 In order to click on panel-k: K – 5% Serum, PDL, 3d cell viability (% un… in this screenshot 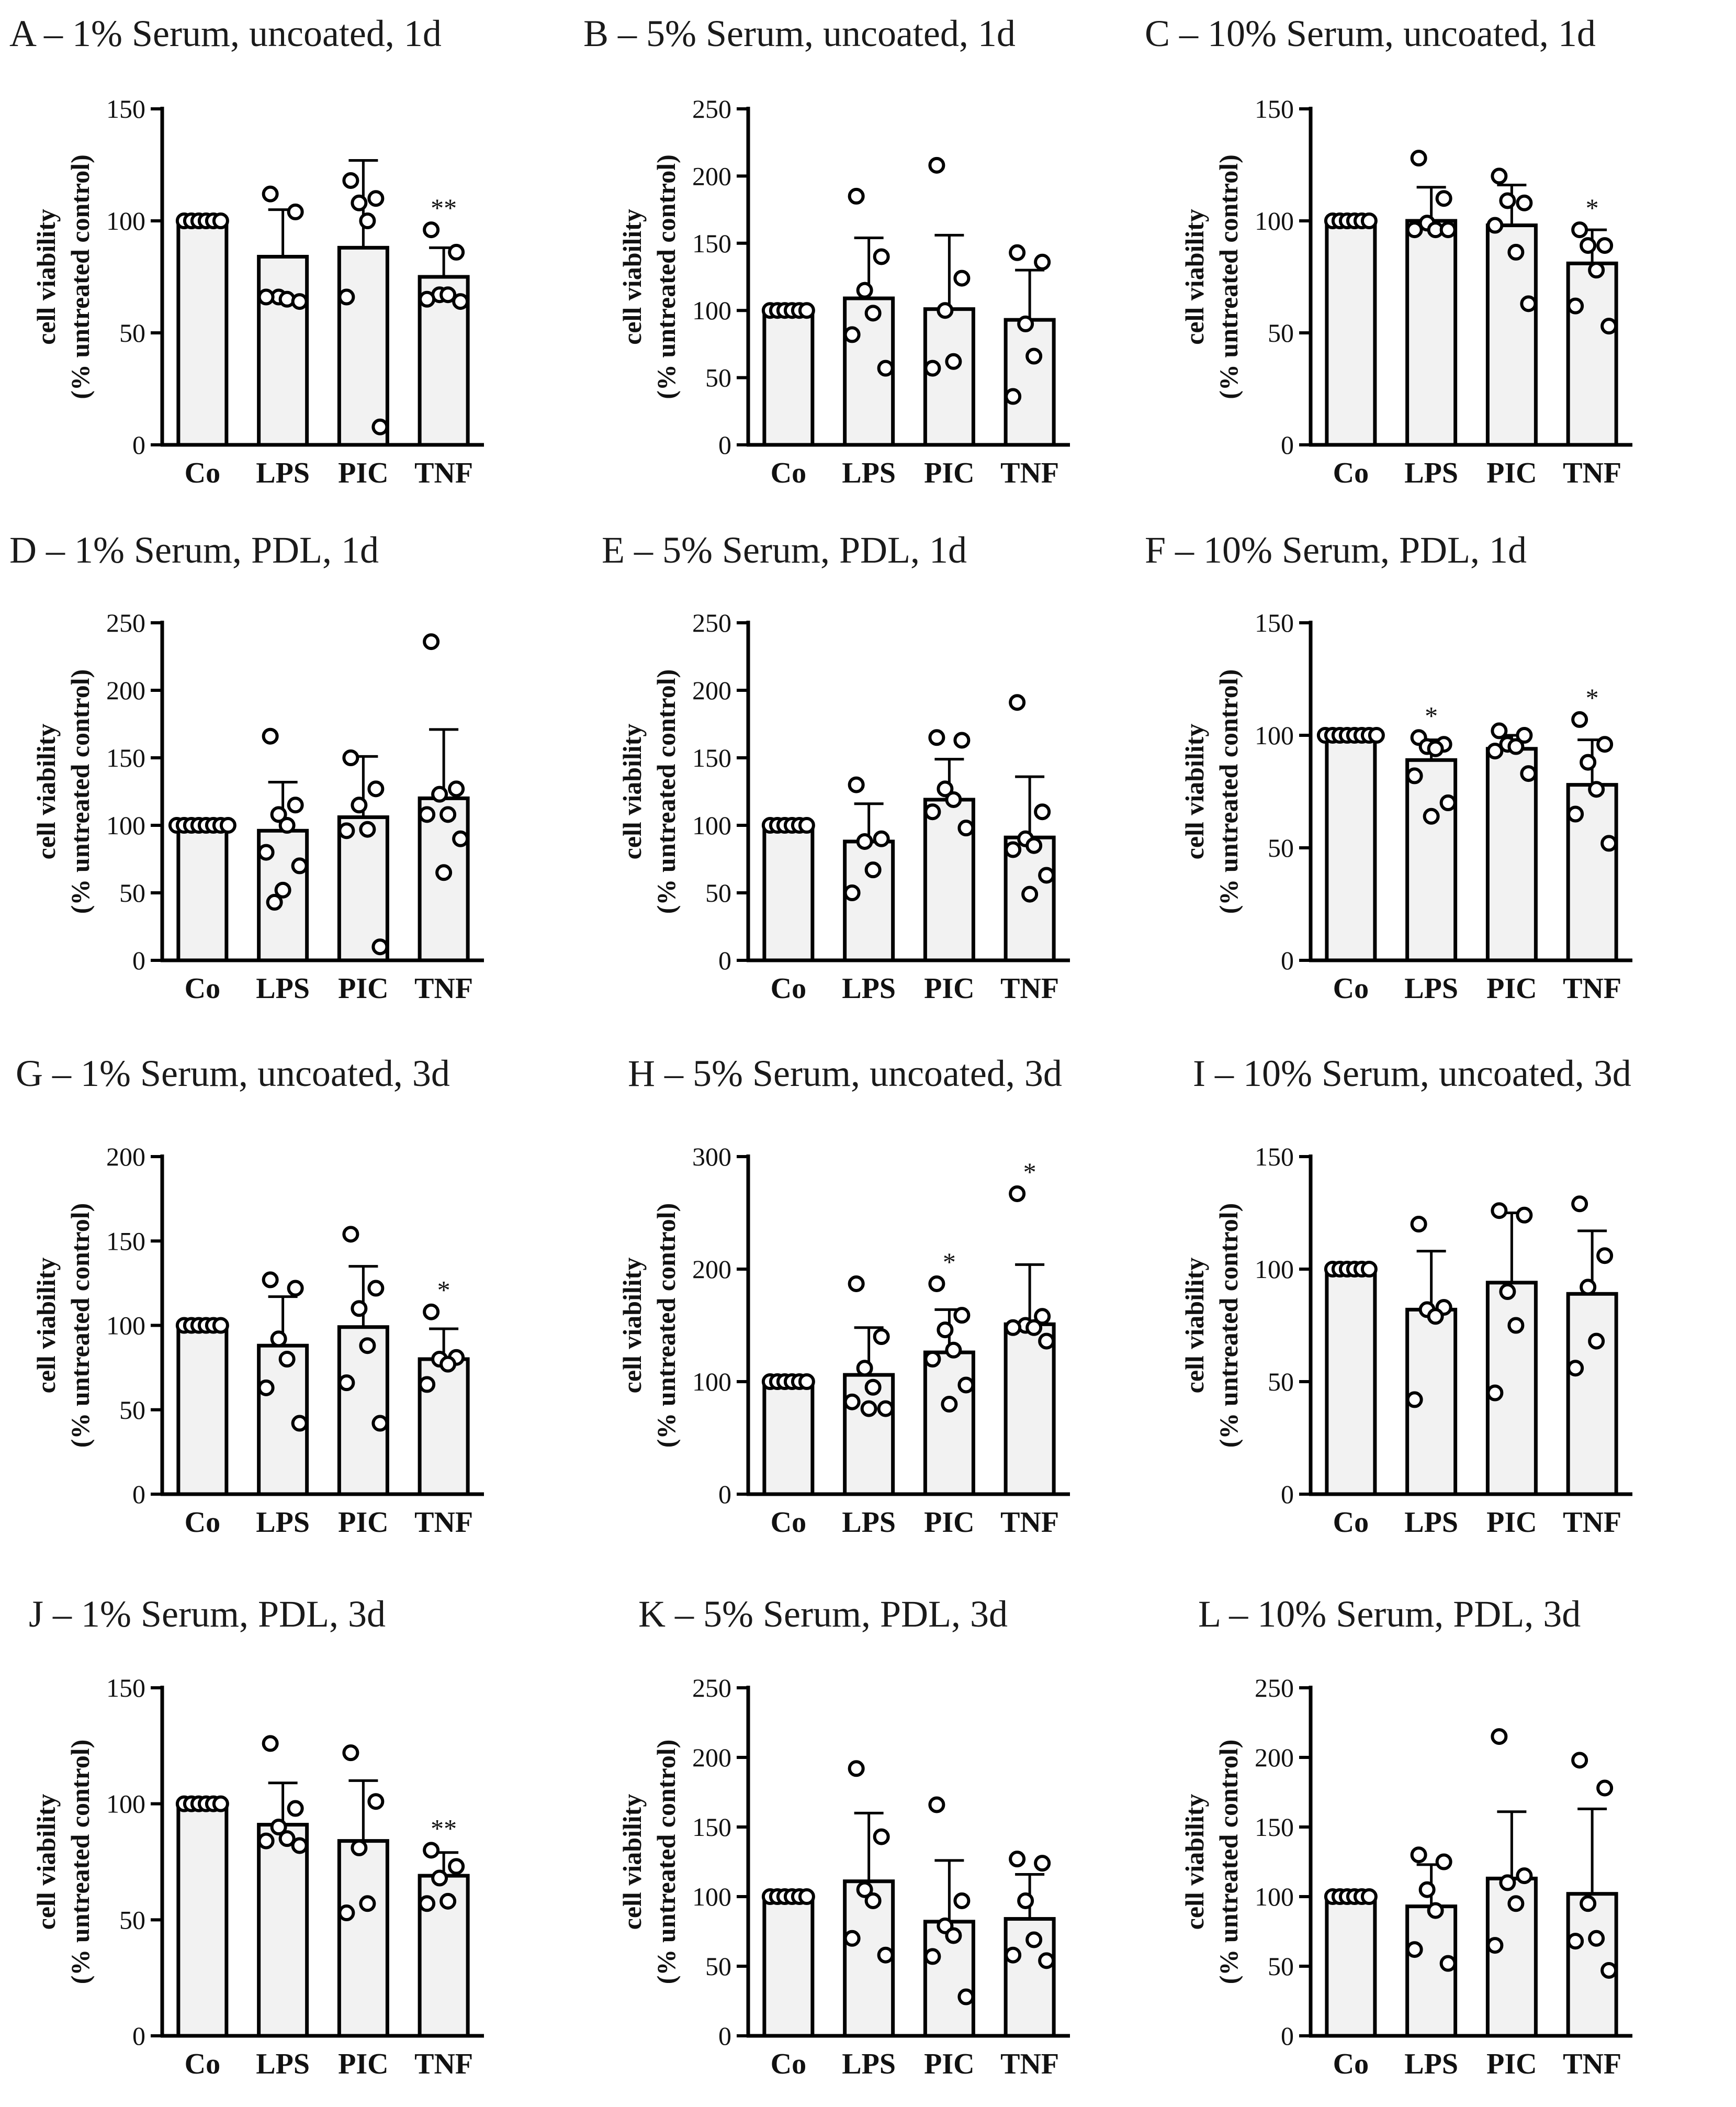, I will do `click(844, 1836)`.